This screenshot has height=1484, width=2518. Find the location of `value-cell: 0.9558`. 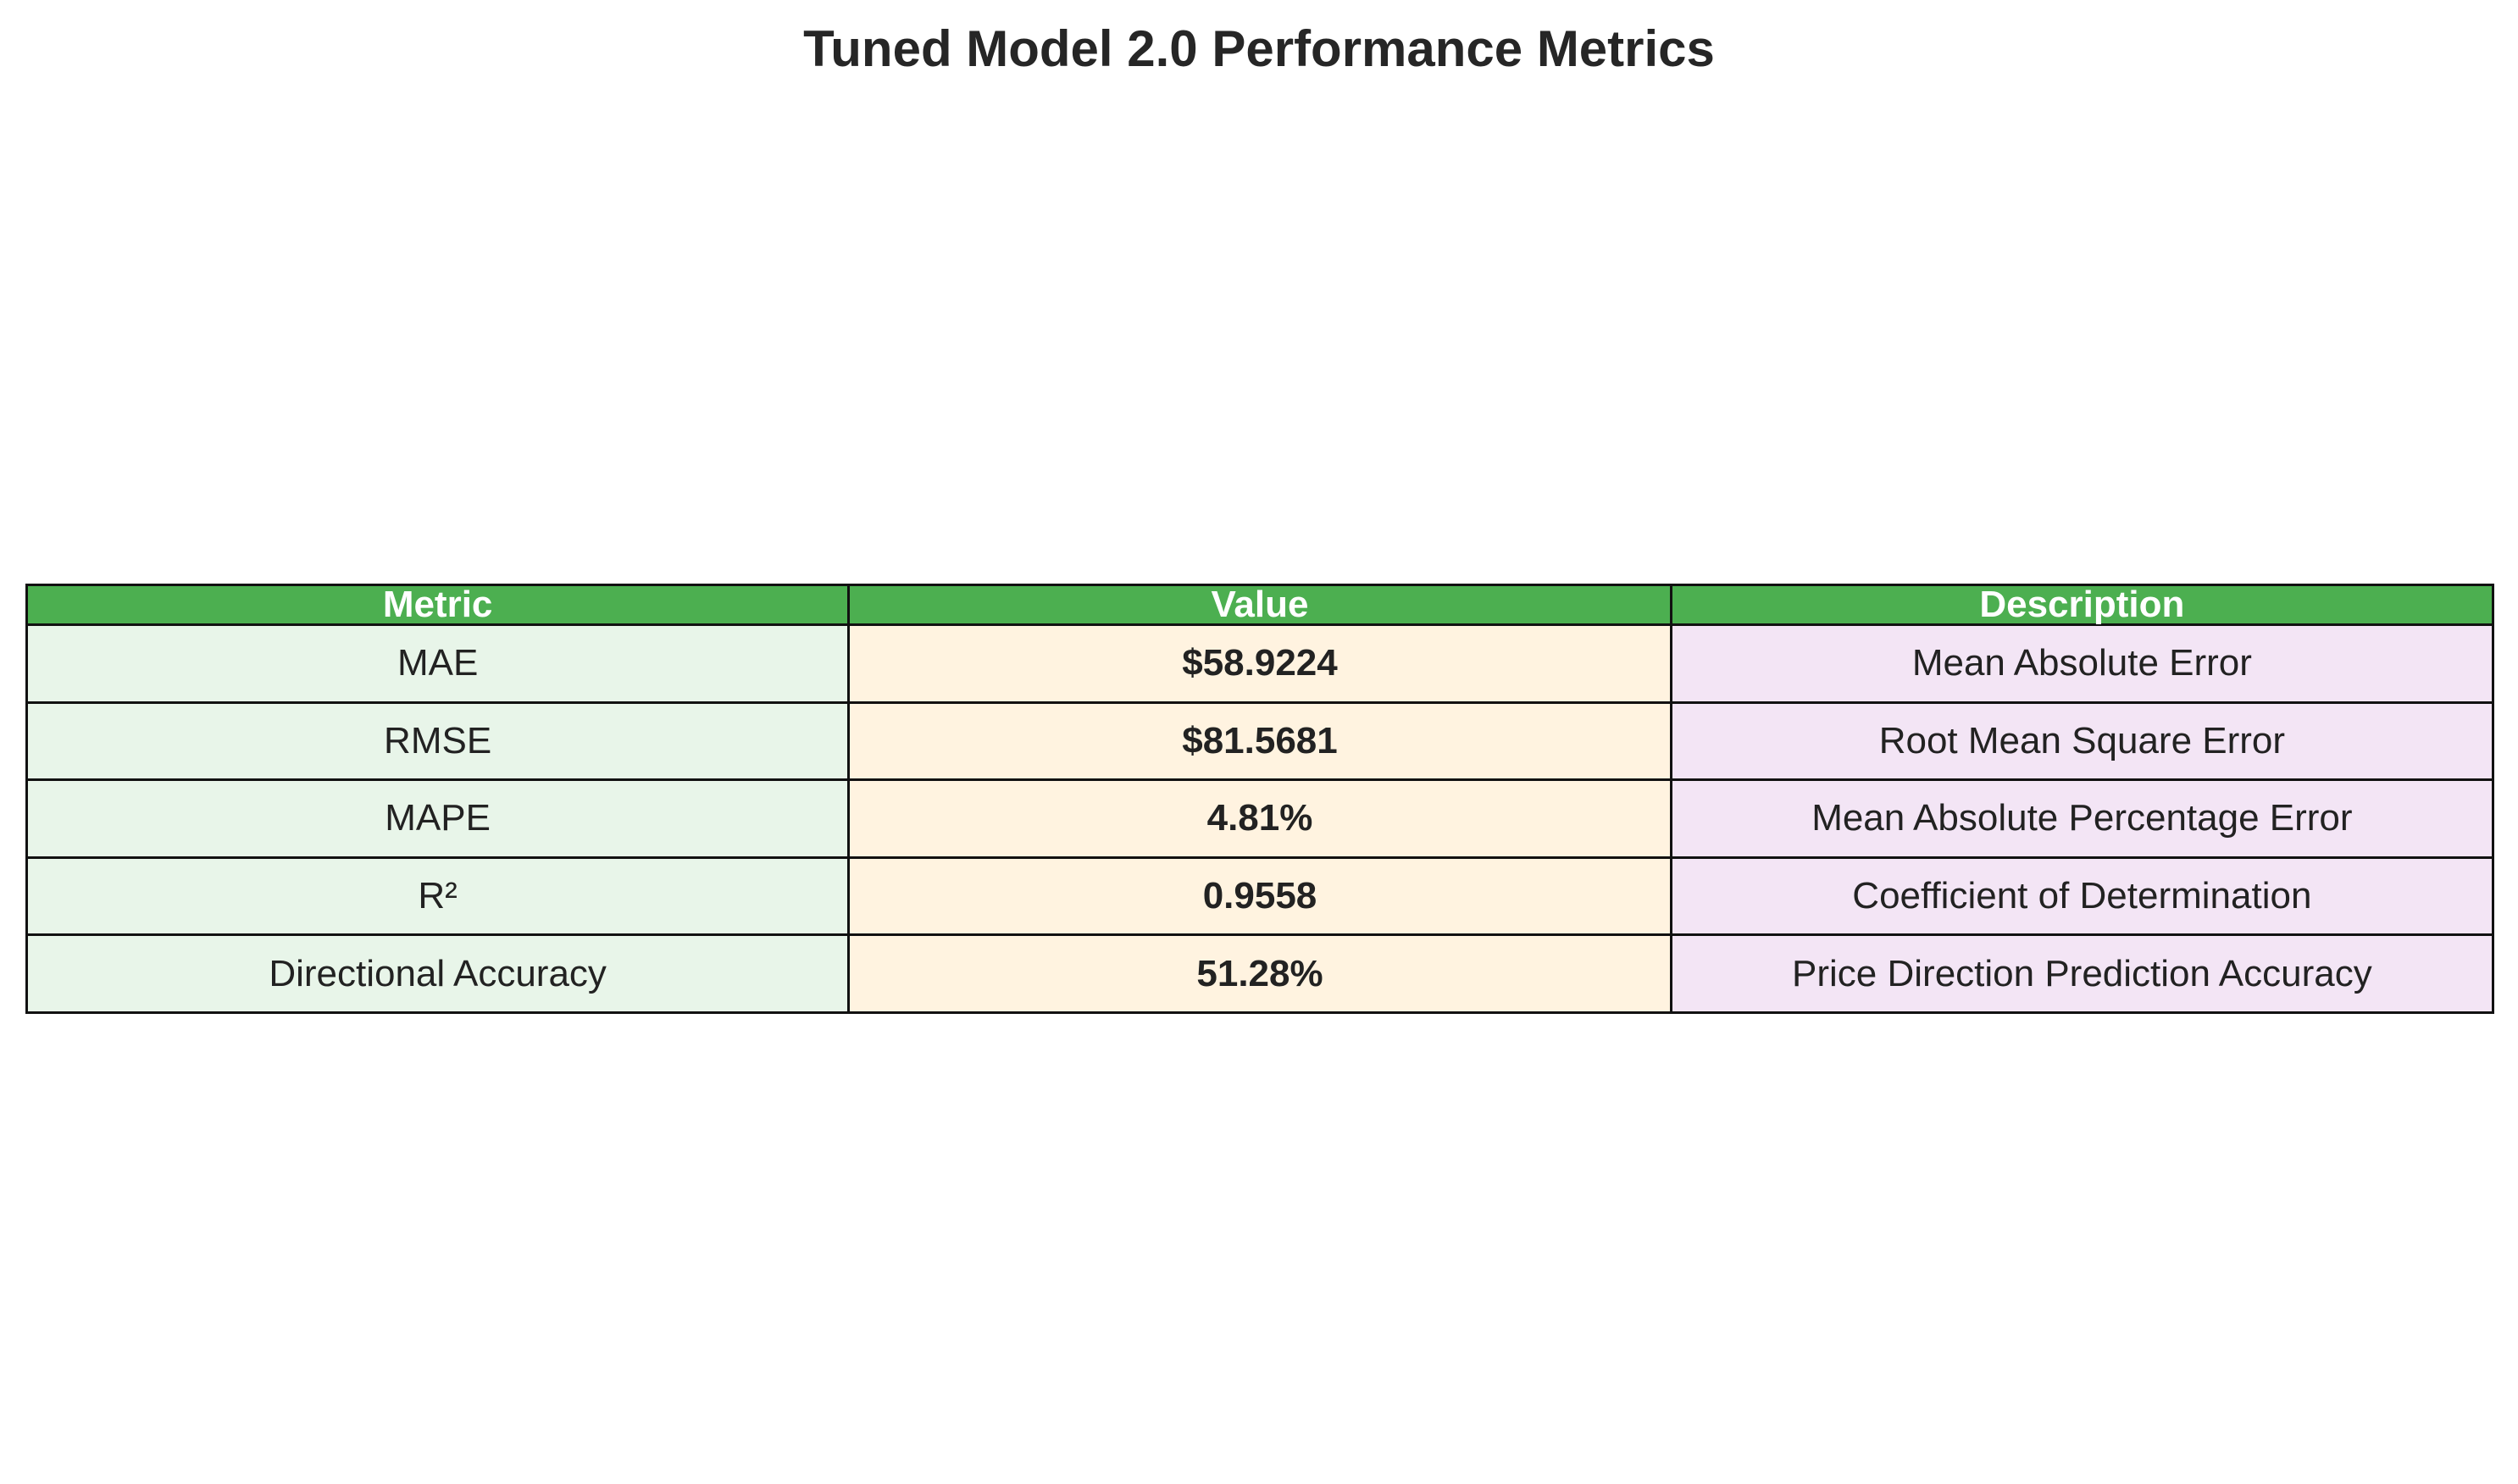

value-cell: 0.9558 is located at coordinates (1260, 896).